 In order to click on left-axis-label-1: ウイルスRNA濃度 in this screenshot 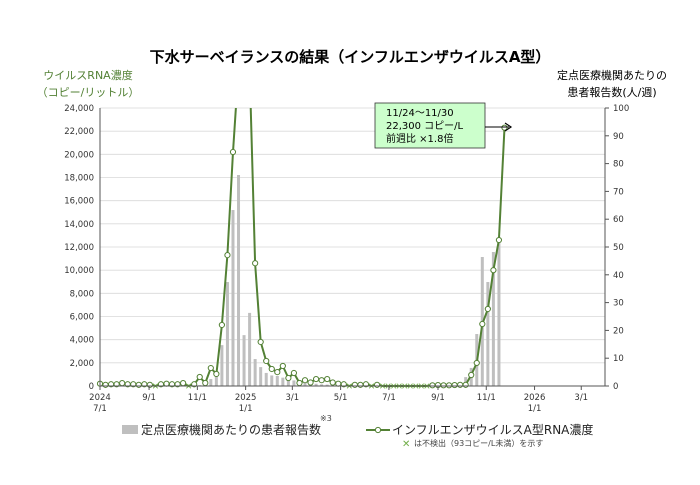, I will do `click(87, 75)`.